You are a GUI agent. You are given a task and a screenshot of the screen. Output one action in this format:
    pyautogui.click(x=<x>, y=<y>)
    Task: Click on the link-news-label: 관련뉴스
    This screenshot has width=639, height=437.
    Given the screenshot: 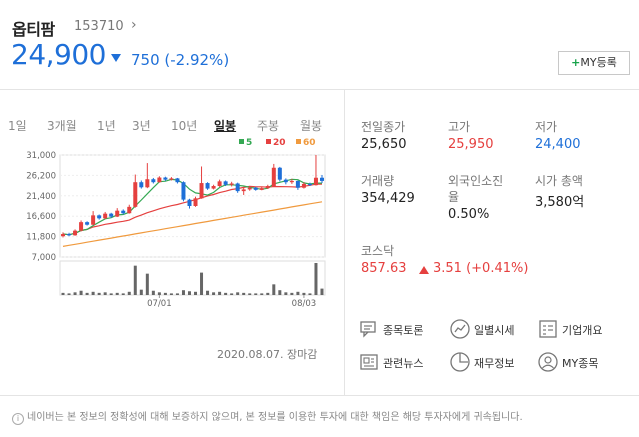 What is the action you would take?
    pyautogui.click(x=403, y=363)
    